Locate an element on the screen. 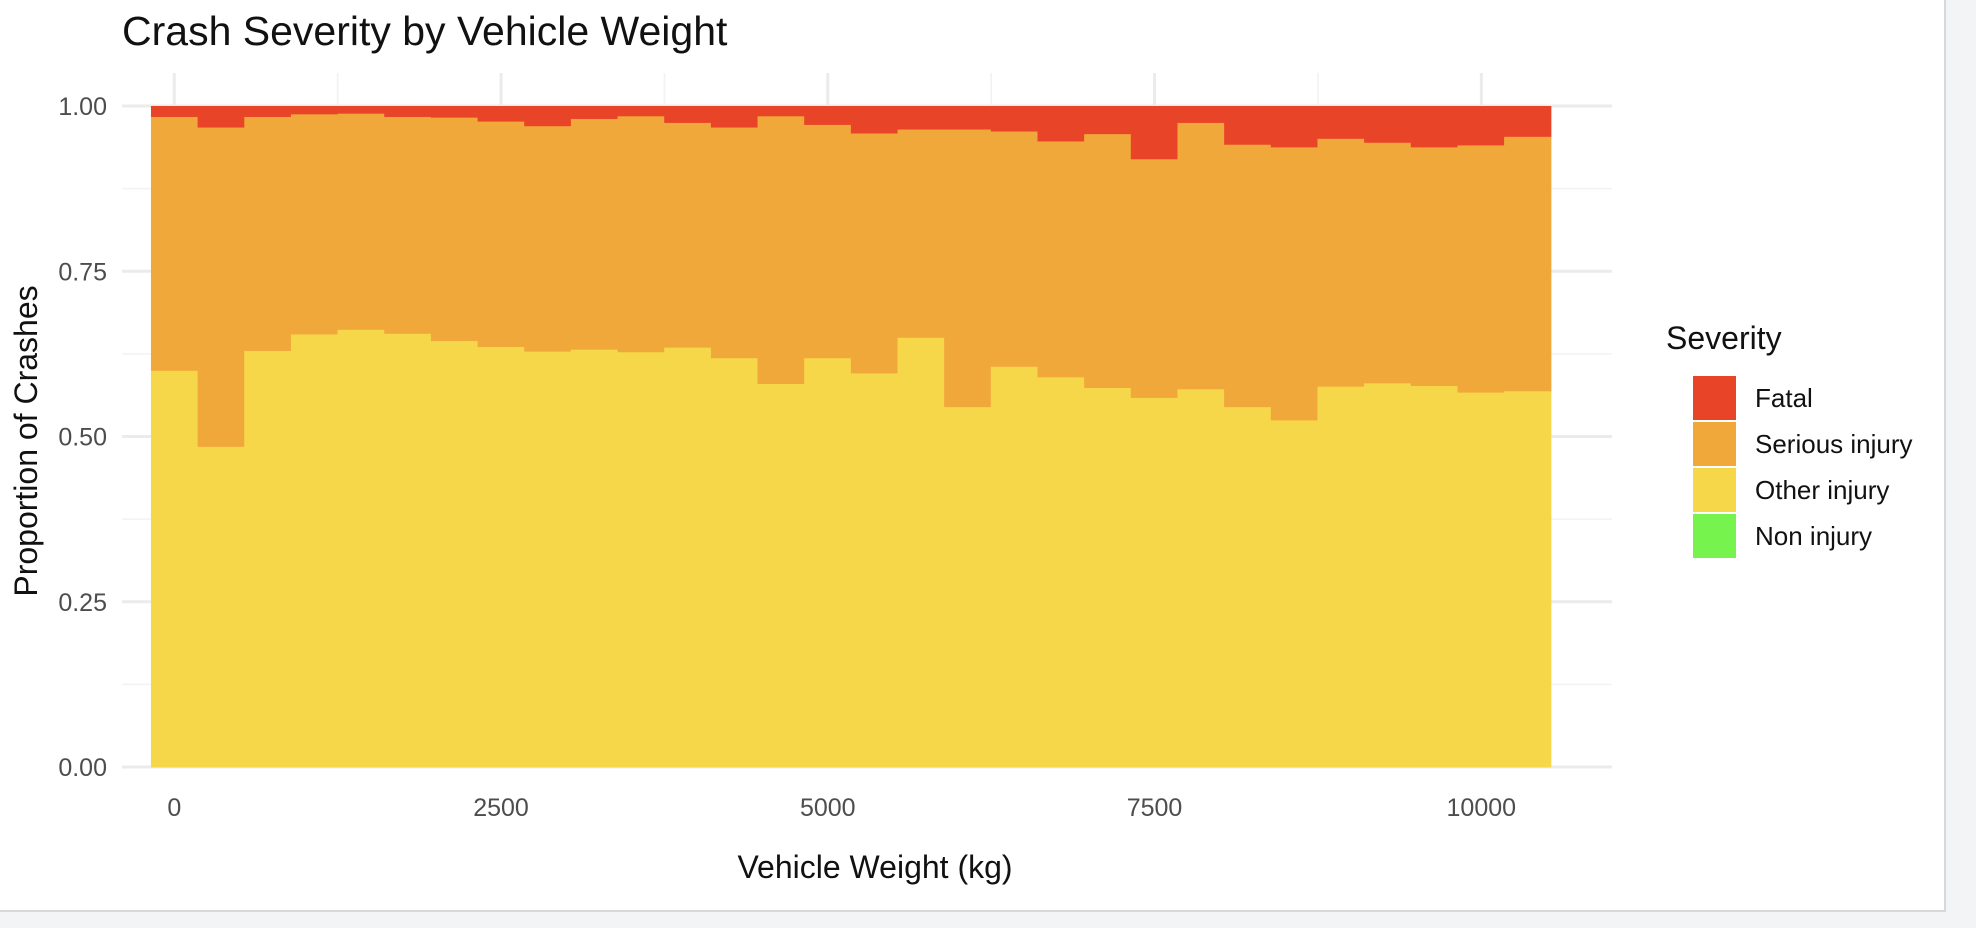  y-tick-label: 1.00 is located at coordinates (82, 107).